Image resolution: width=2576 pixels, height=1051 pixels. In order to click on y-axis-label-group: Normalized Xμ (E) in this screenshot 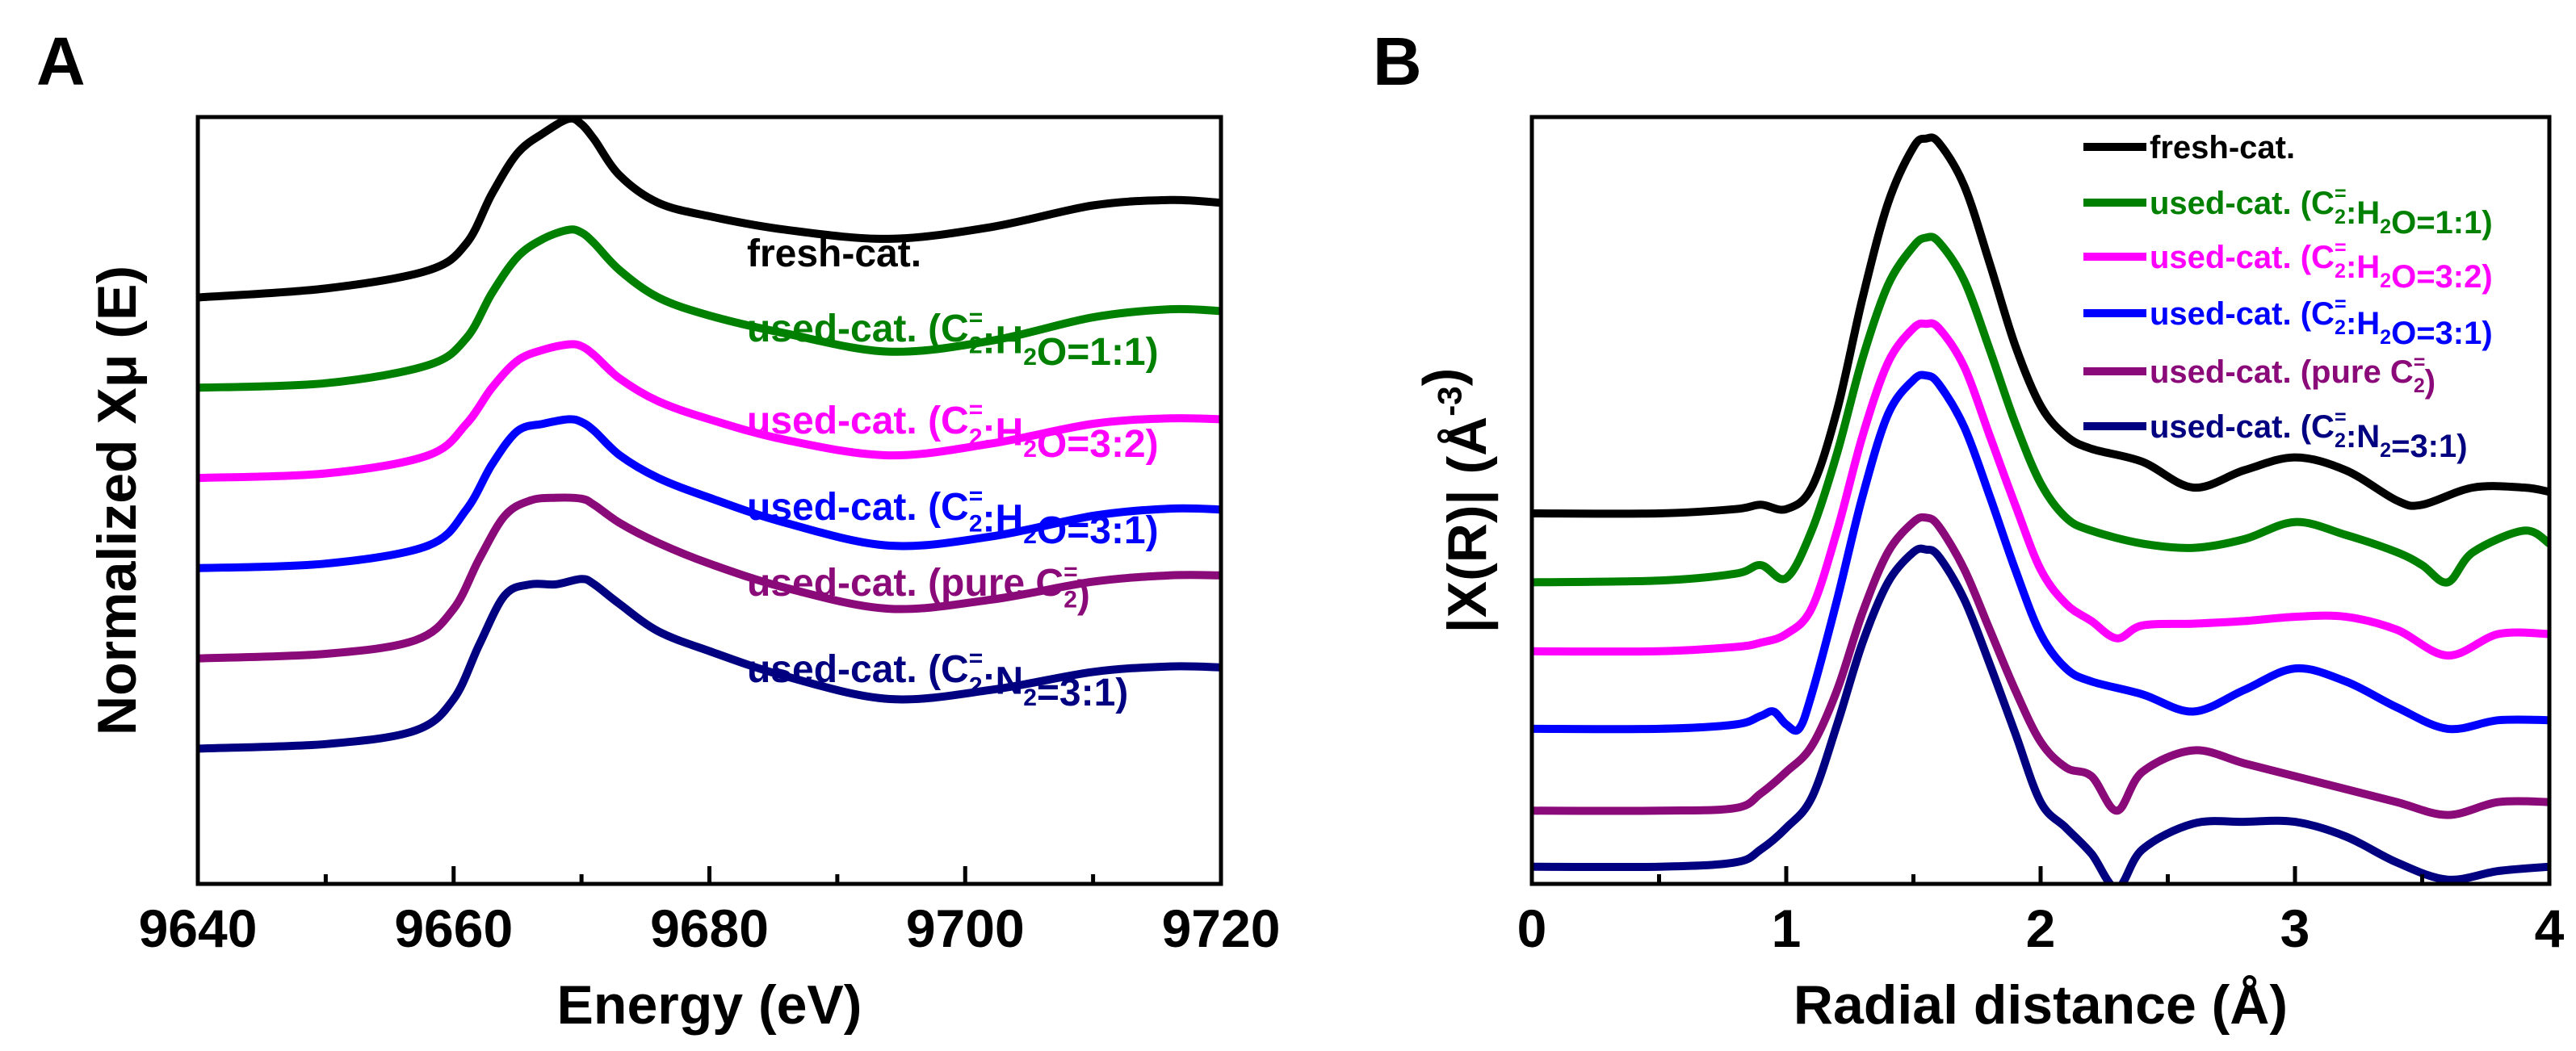, I will do `click(117, 500)`.